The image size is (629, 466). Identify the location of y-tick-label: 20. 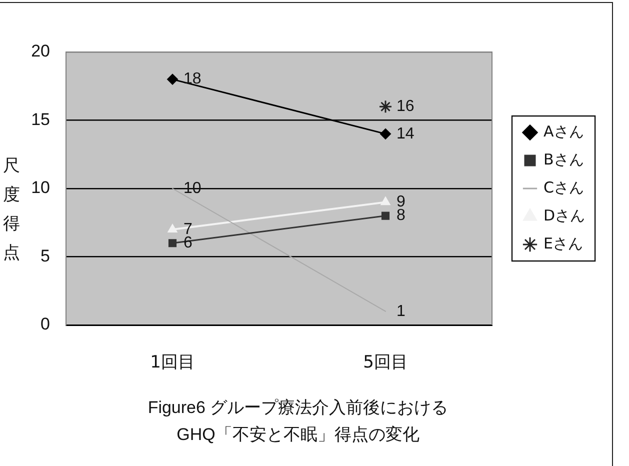
(40, 51).